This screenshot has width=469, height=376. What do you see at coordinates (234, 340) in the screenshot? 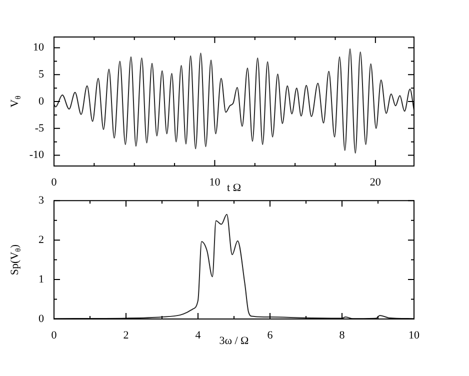
I see `x-axis-title: 3ω / Ω` at bounding box center [234, 340].